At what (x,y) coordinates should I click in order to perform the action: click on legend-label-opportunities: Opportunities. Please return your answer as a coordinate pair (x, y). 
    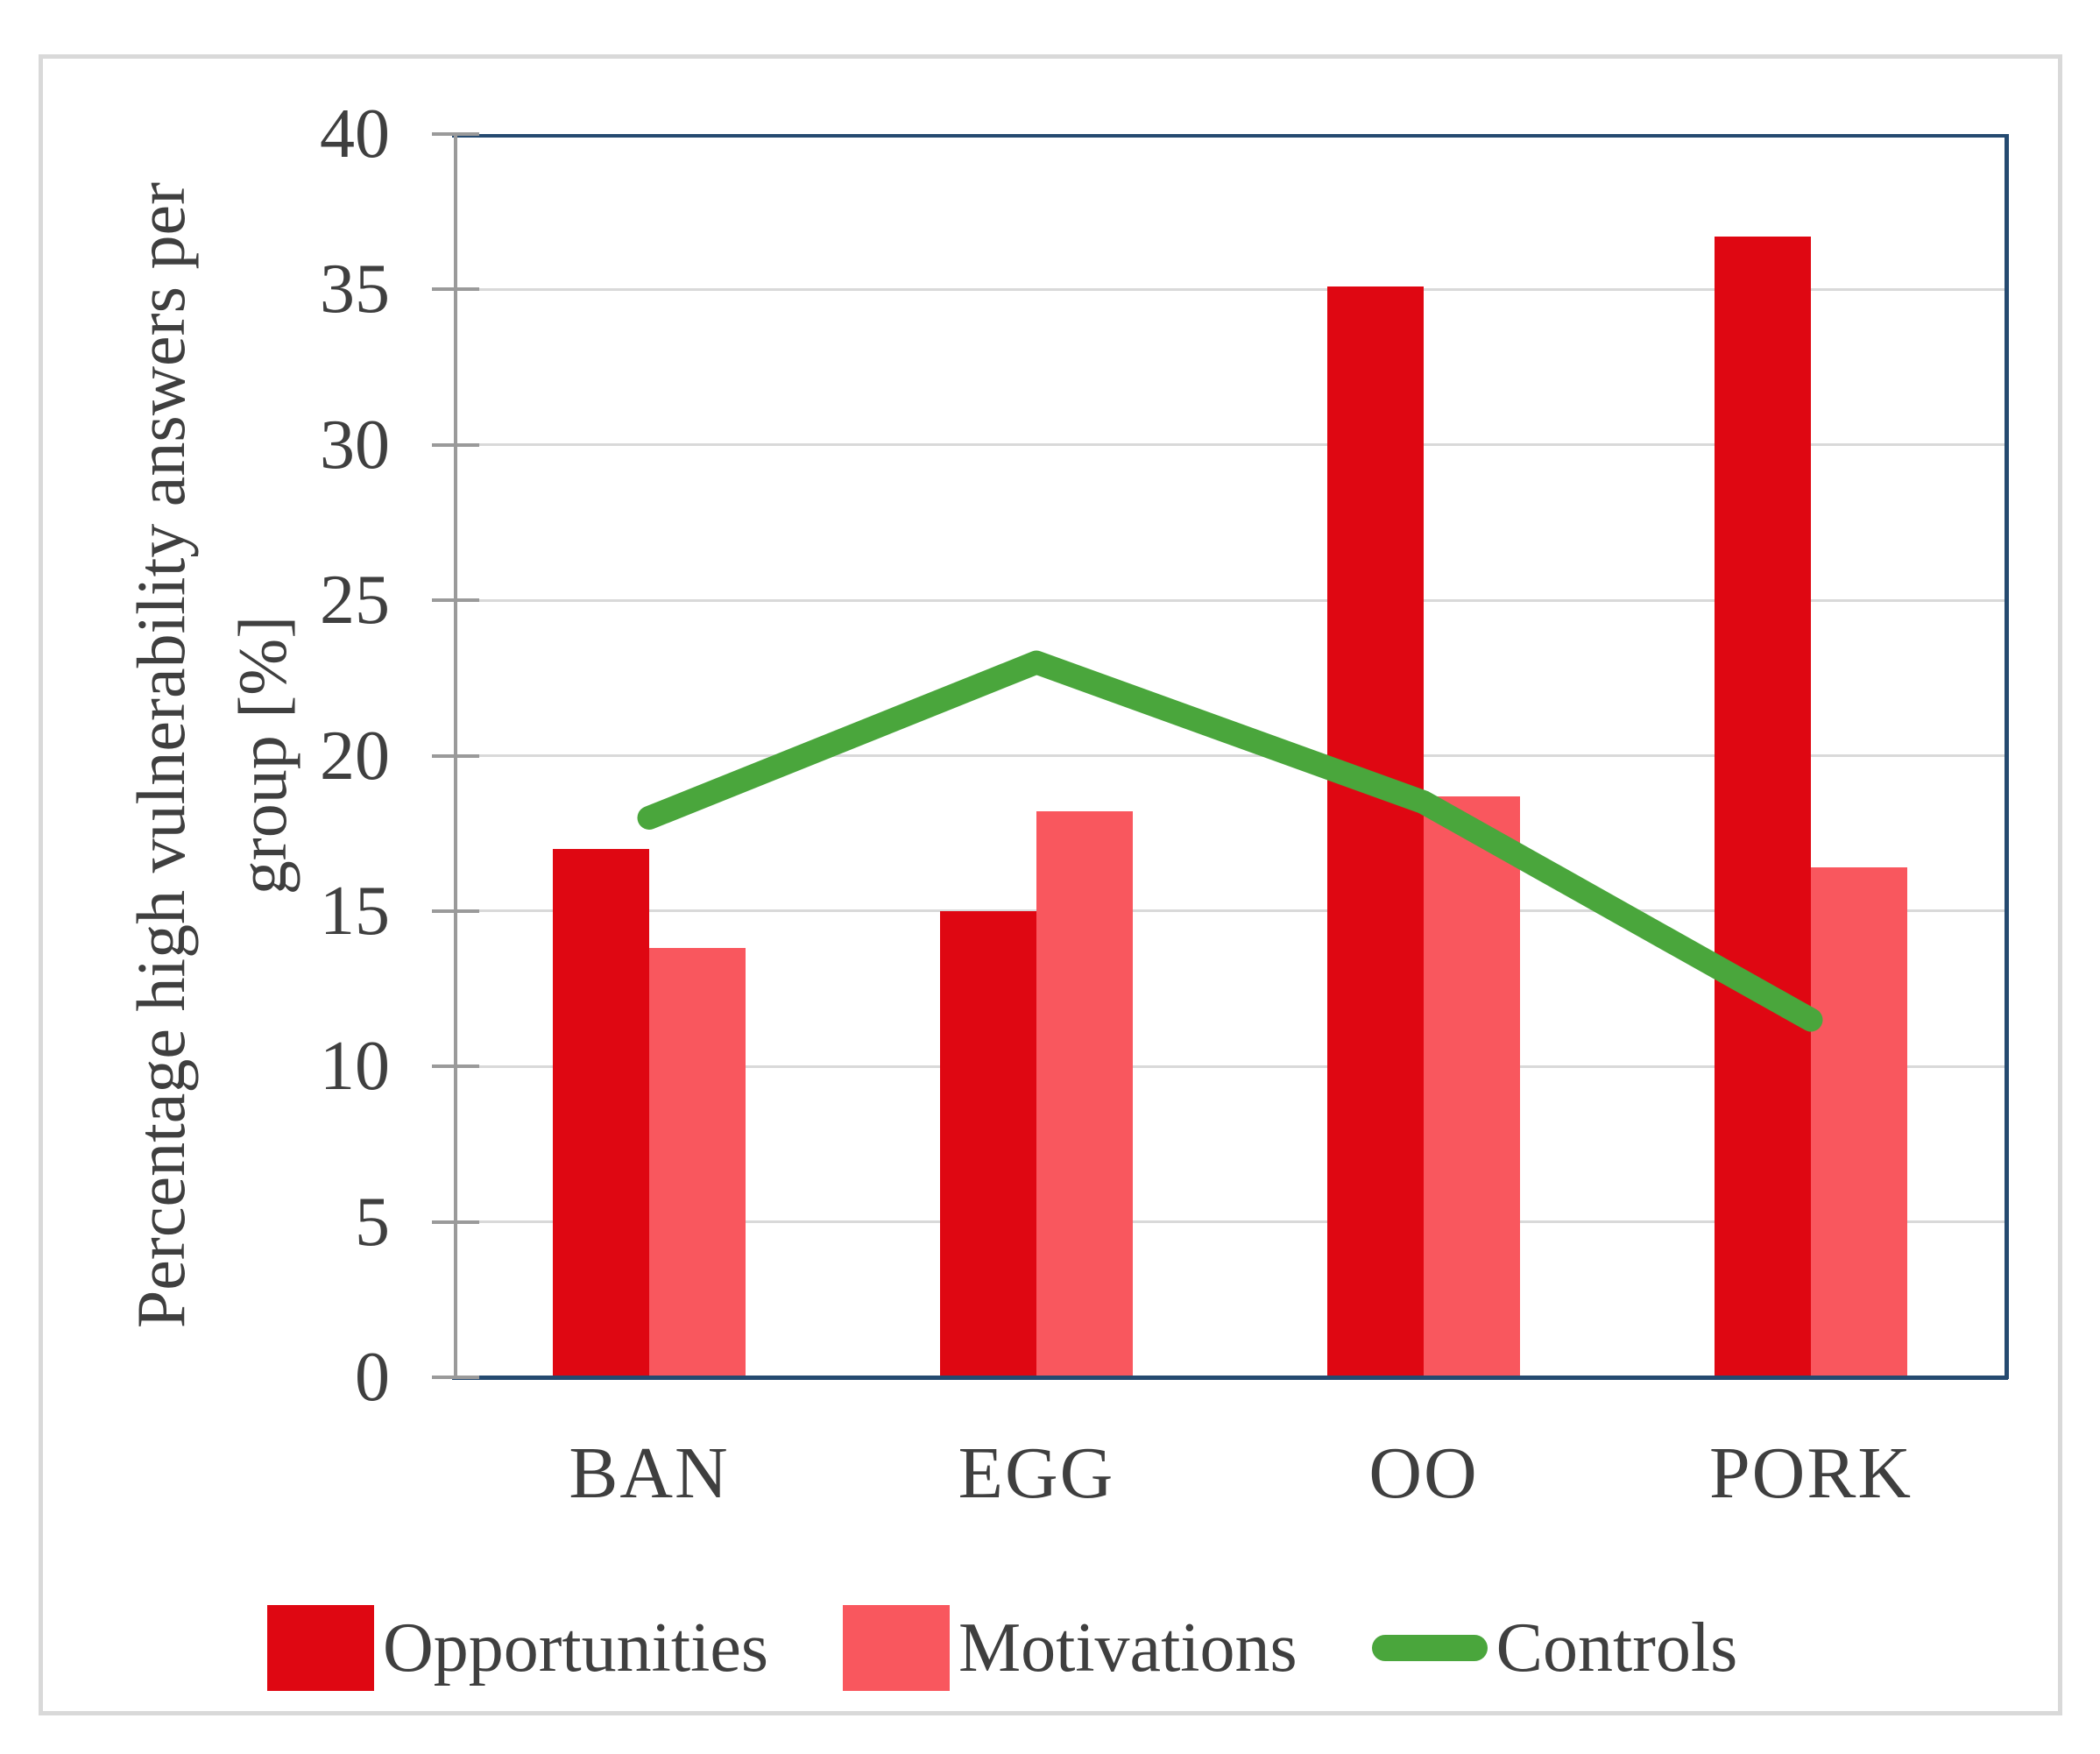
    Looking at the image, I should click on (575, 1648).